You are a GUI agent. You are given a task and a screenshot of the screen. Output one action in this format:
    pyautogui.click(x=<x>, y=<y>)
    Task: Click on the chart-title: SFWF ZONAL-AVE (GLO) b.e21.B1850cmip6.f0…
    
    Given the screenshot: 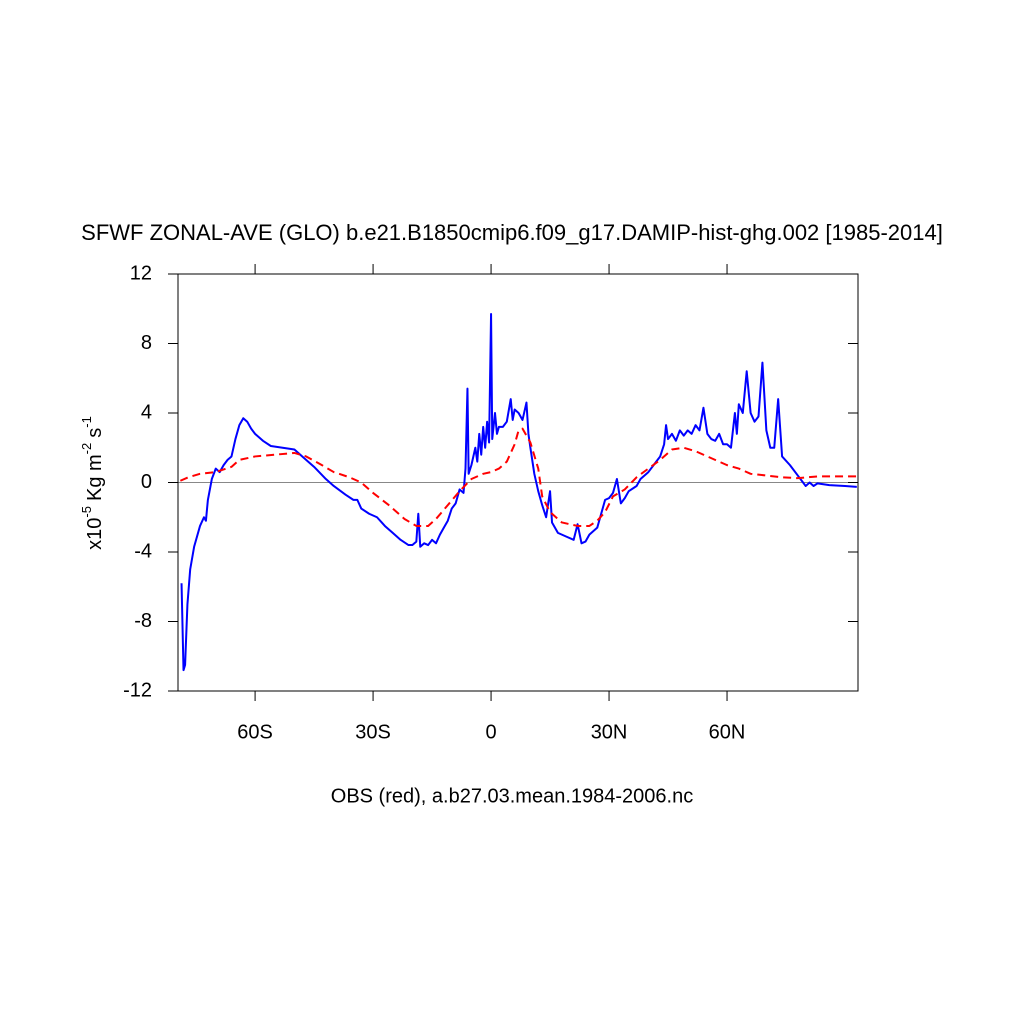 What is the action you would take?
    pyautogui.click(x=512, y=232)
    